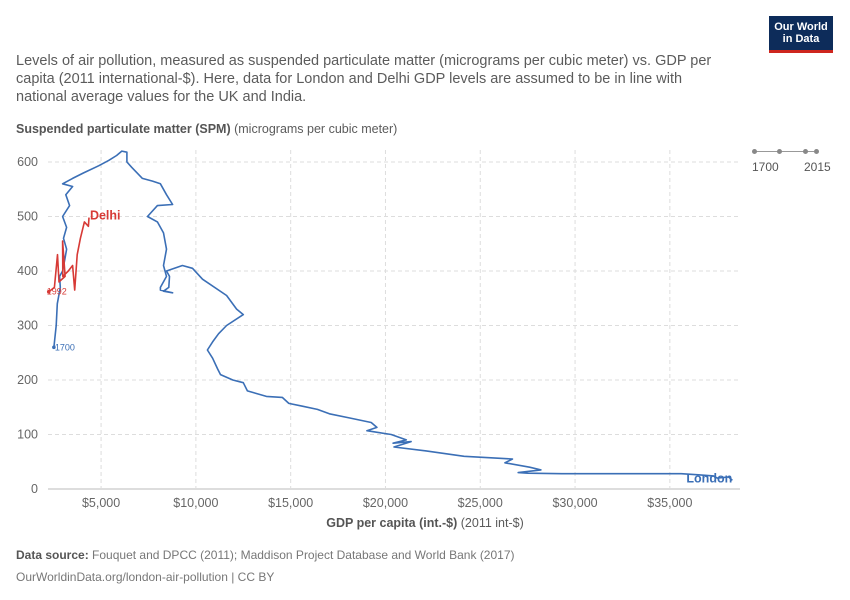  What do you see at coordinates (816, 151) in the screenshot?
I see `timeline-handle-end` at bounding box center [816, 151].